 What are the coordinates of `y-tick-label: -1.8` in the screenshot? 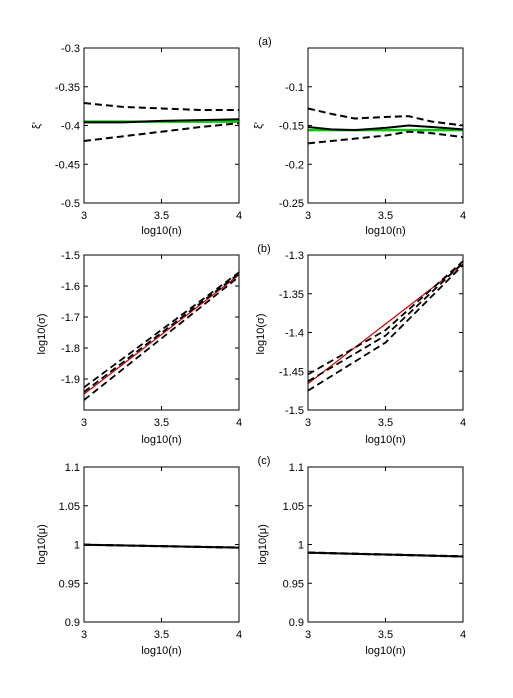 It's located at (70, 349).